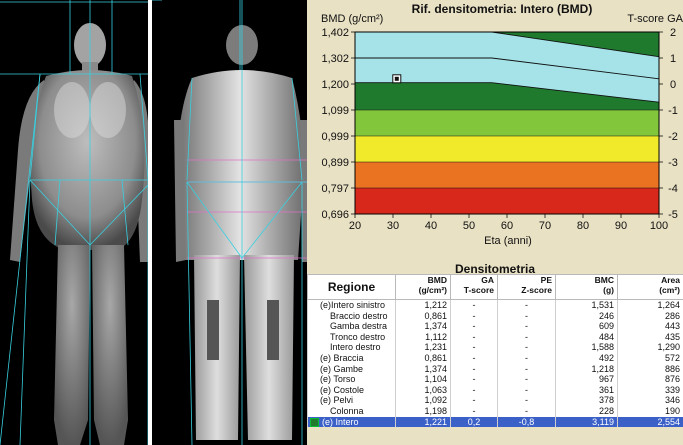 The image size is (683, 445). Describe the element at coordinates (650, 337) in the screenshot. I see `area-cell-container: 435` at that location.